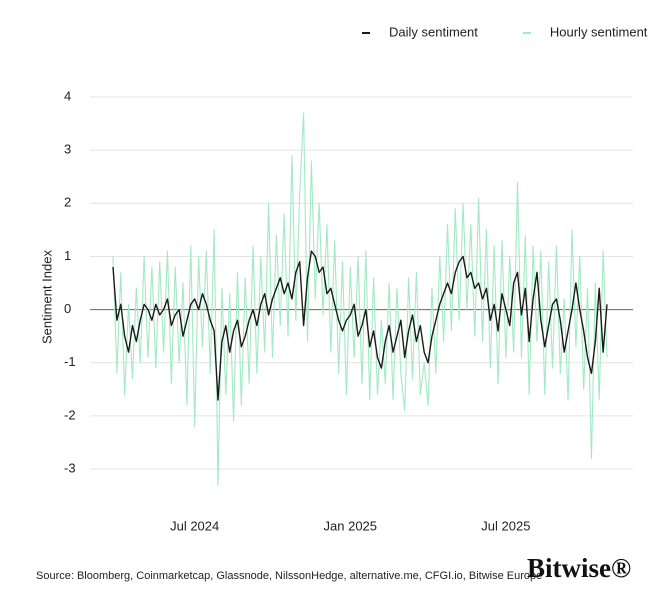 The width and height of the screenshot is (671, 599). I want to click on y-tick-label: 0, so click(67, 308).